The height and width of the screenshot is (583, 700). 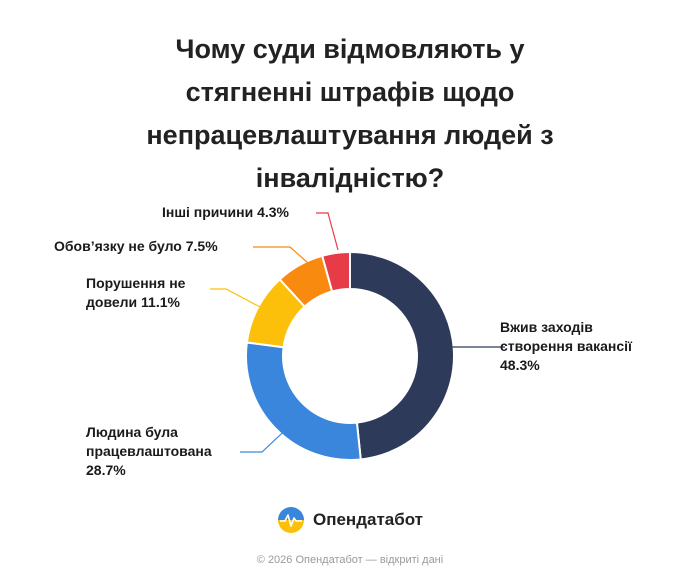 I want to click on slice-label-5: Інші причини 4.3%, so click(x=226, y=212).